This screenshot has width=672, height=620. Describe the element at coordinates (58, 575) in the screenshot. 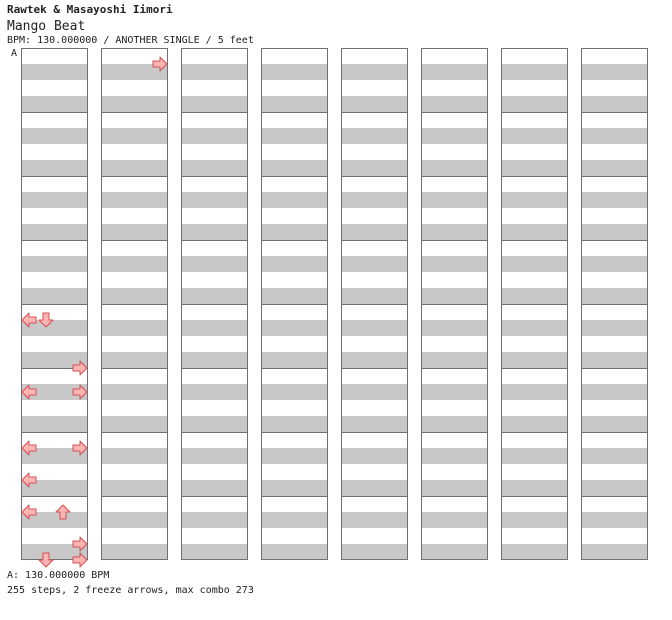

I see `footer-bpm: A: 130.000000 BPM` at that location.